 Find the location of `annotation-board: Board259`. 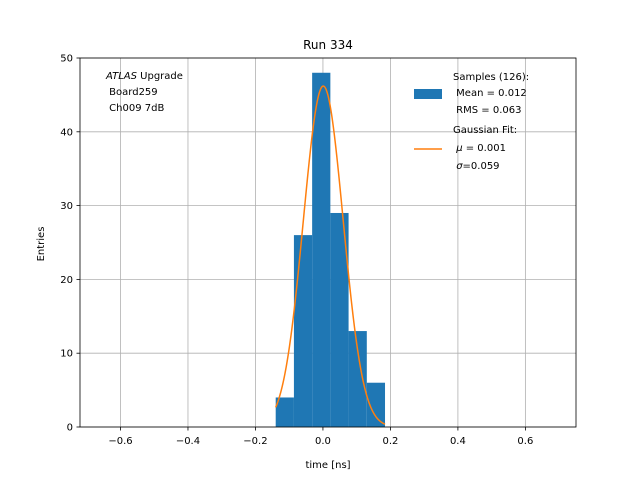

annotation-board: Board259 is located at coordinates (132, 92).